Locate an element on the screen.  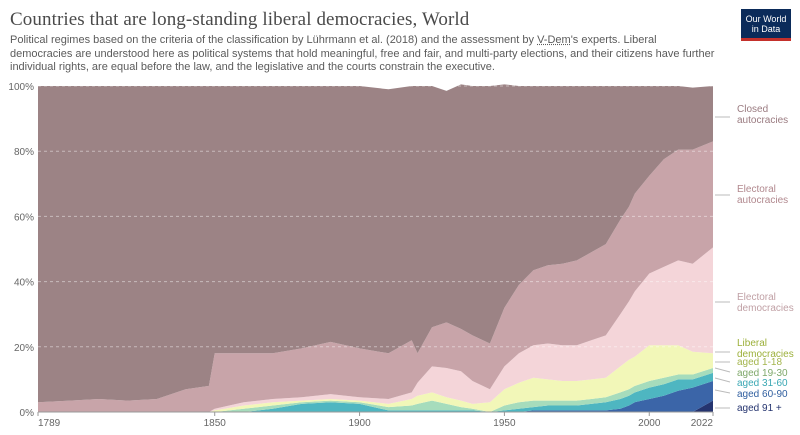
legend-closed-line1: Closed is located at coordinates (752, 109).